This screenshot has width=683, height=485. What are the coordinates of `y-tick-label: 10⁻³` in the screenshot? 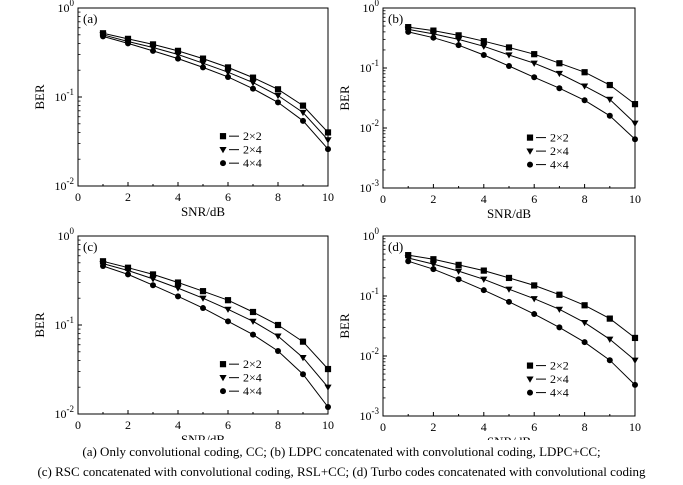 It's located at (370, 186).